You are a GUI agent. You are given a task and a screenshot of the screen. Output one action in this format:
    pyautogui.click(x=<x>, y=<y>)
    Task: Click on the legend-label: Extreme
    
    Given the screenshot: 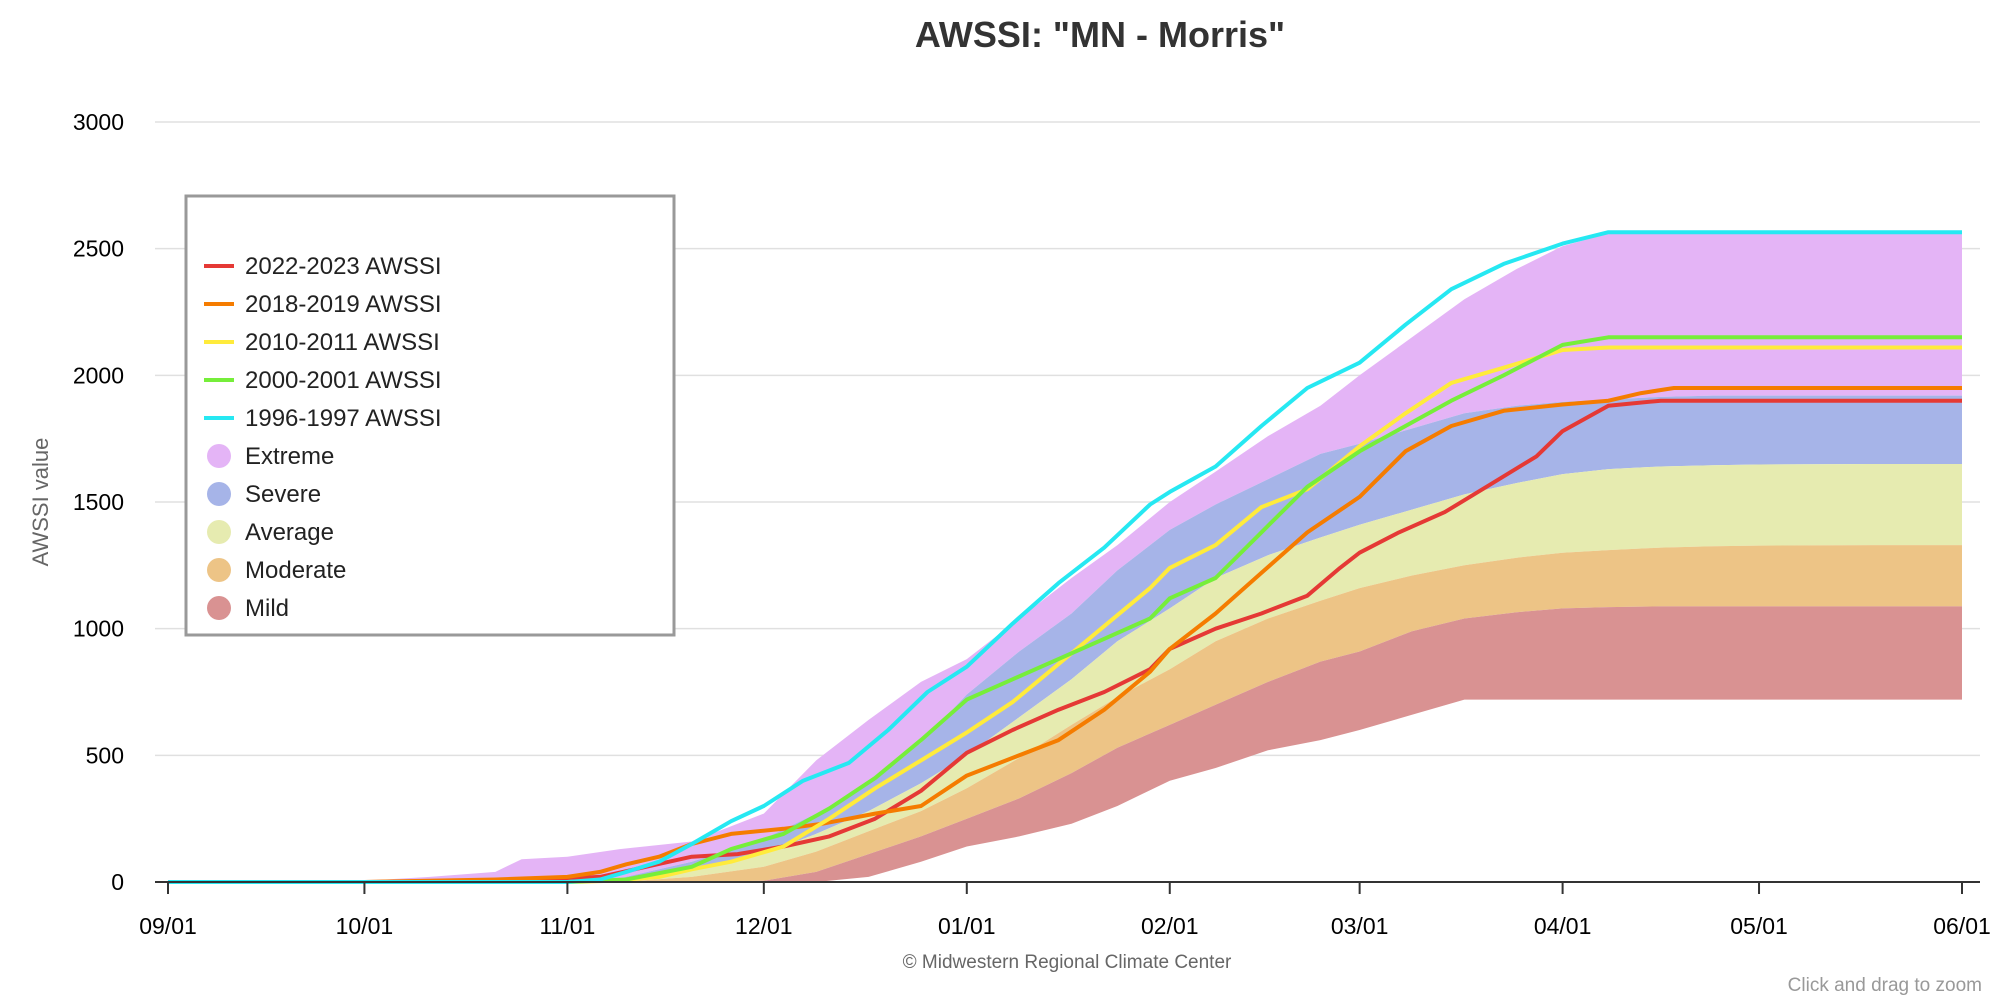 What is the action you would take?
    pyautogui.click(x=289, y=456)
    